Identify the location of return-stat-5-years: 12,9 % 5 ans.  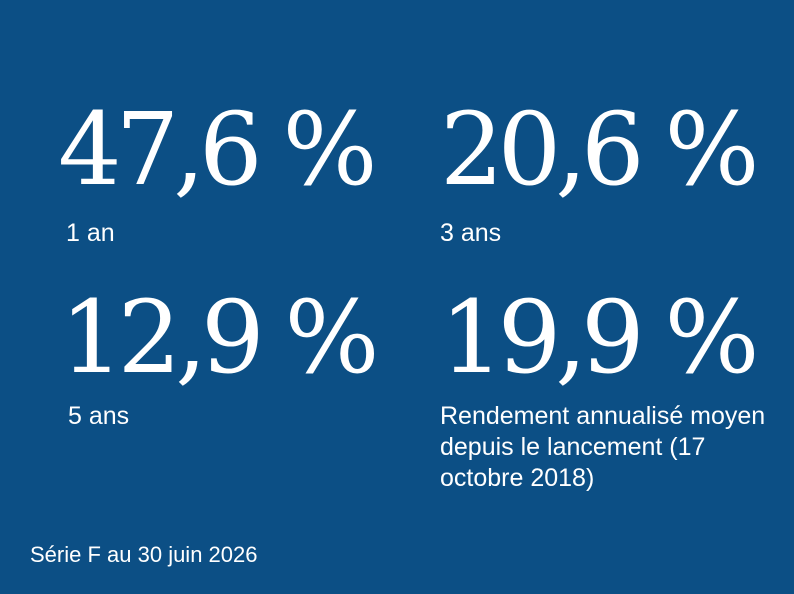
(219, 355).